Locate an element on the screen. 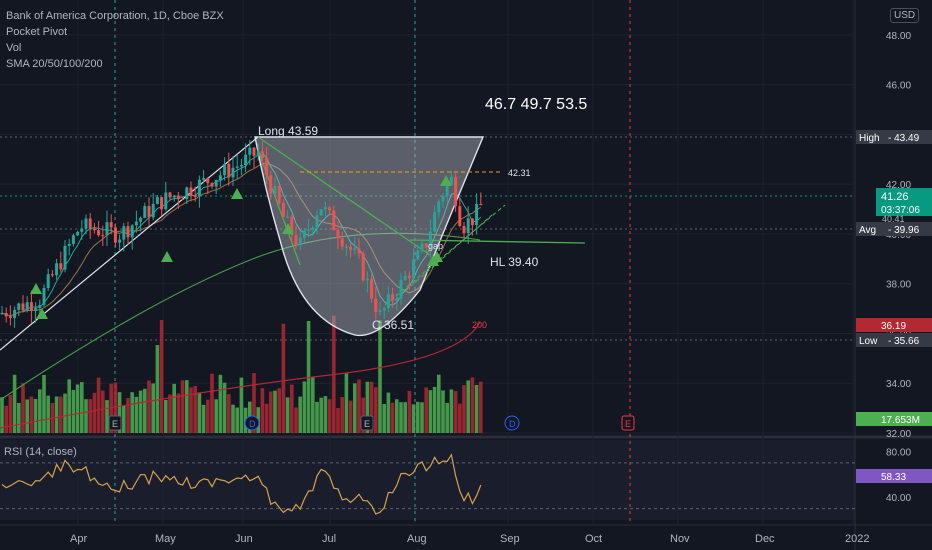  indicator-volume: Vol is located at coordinates (14, 48).